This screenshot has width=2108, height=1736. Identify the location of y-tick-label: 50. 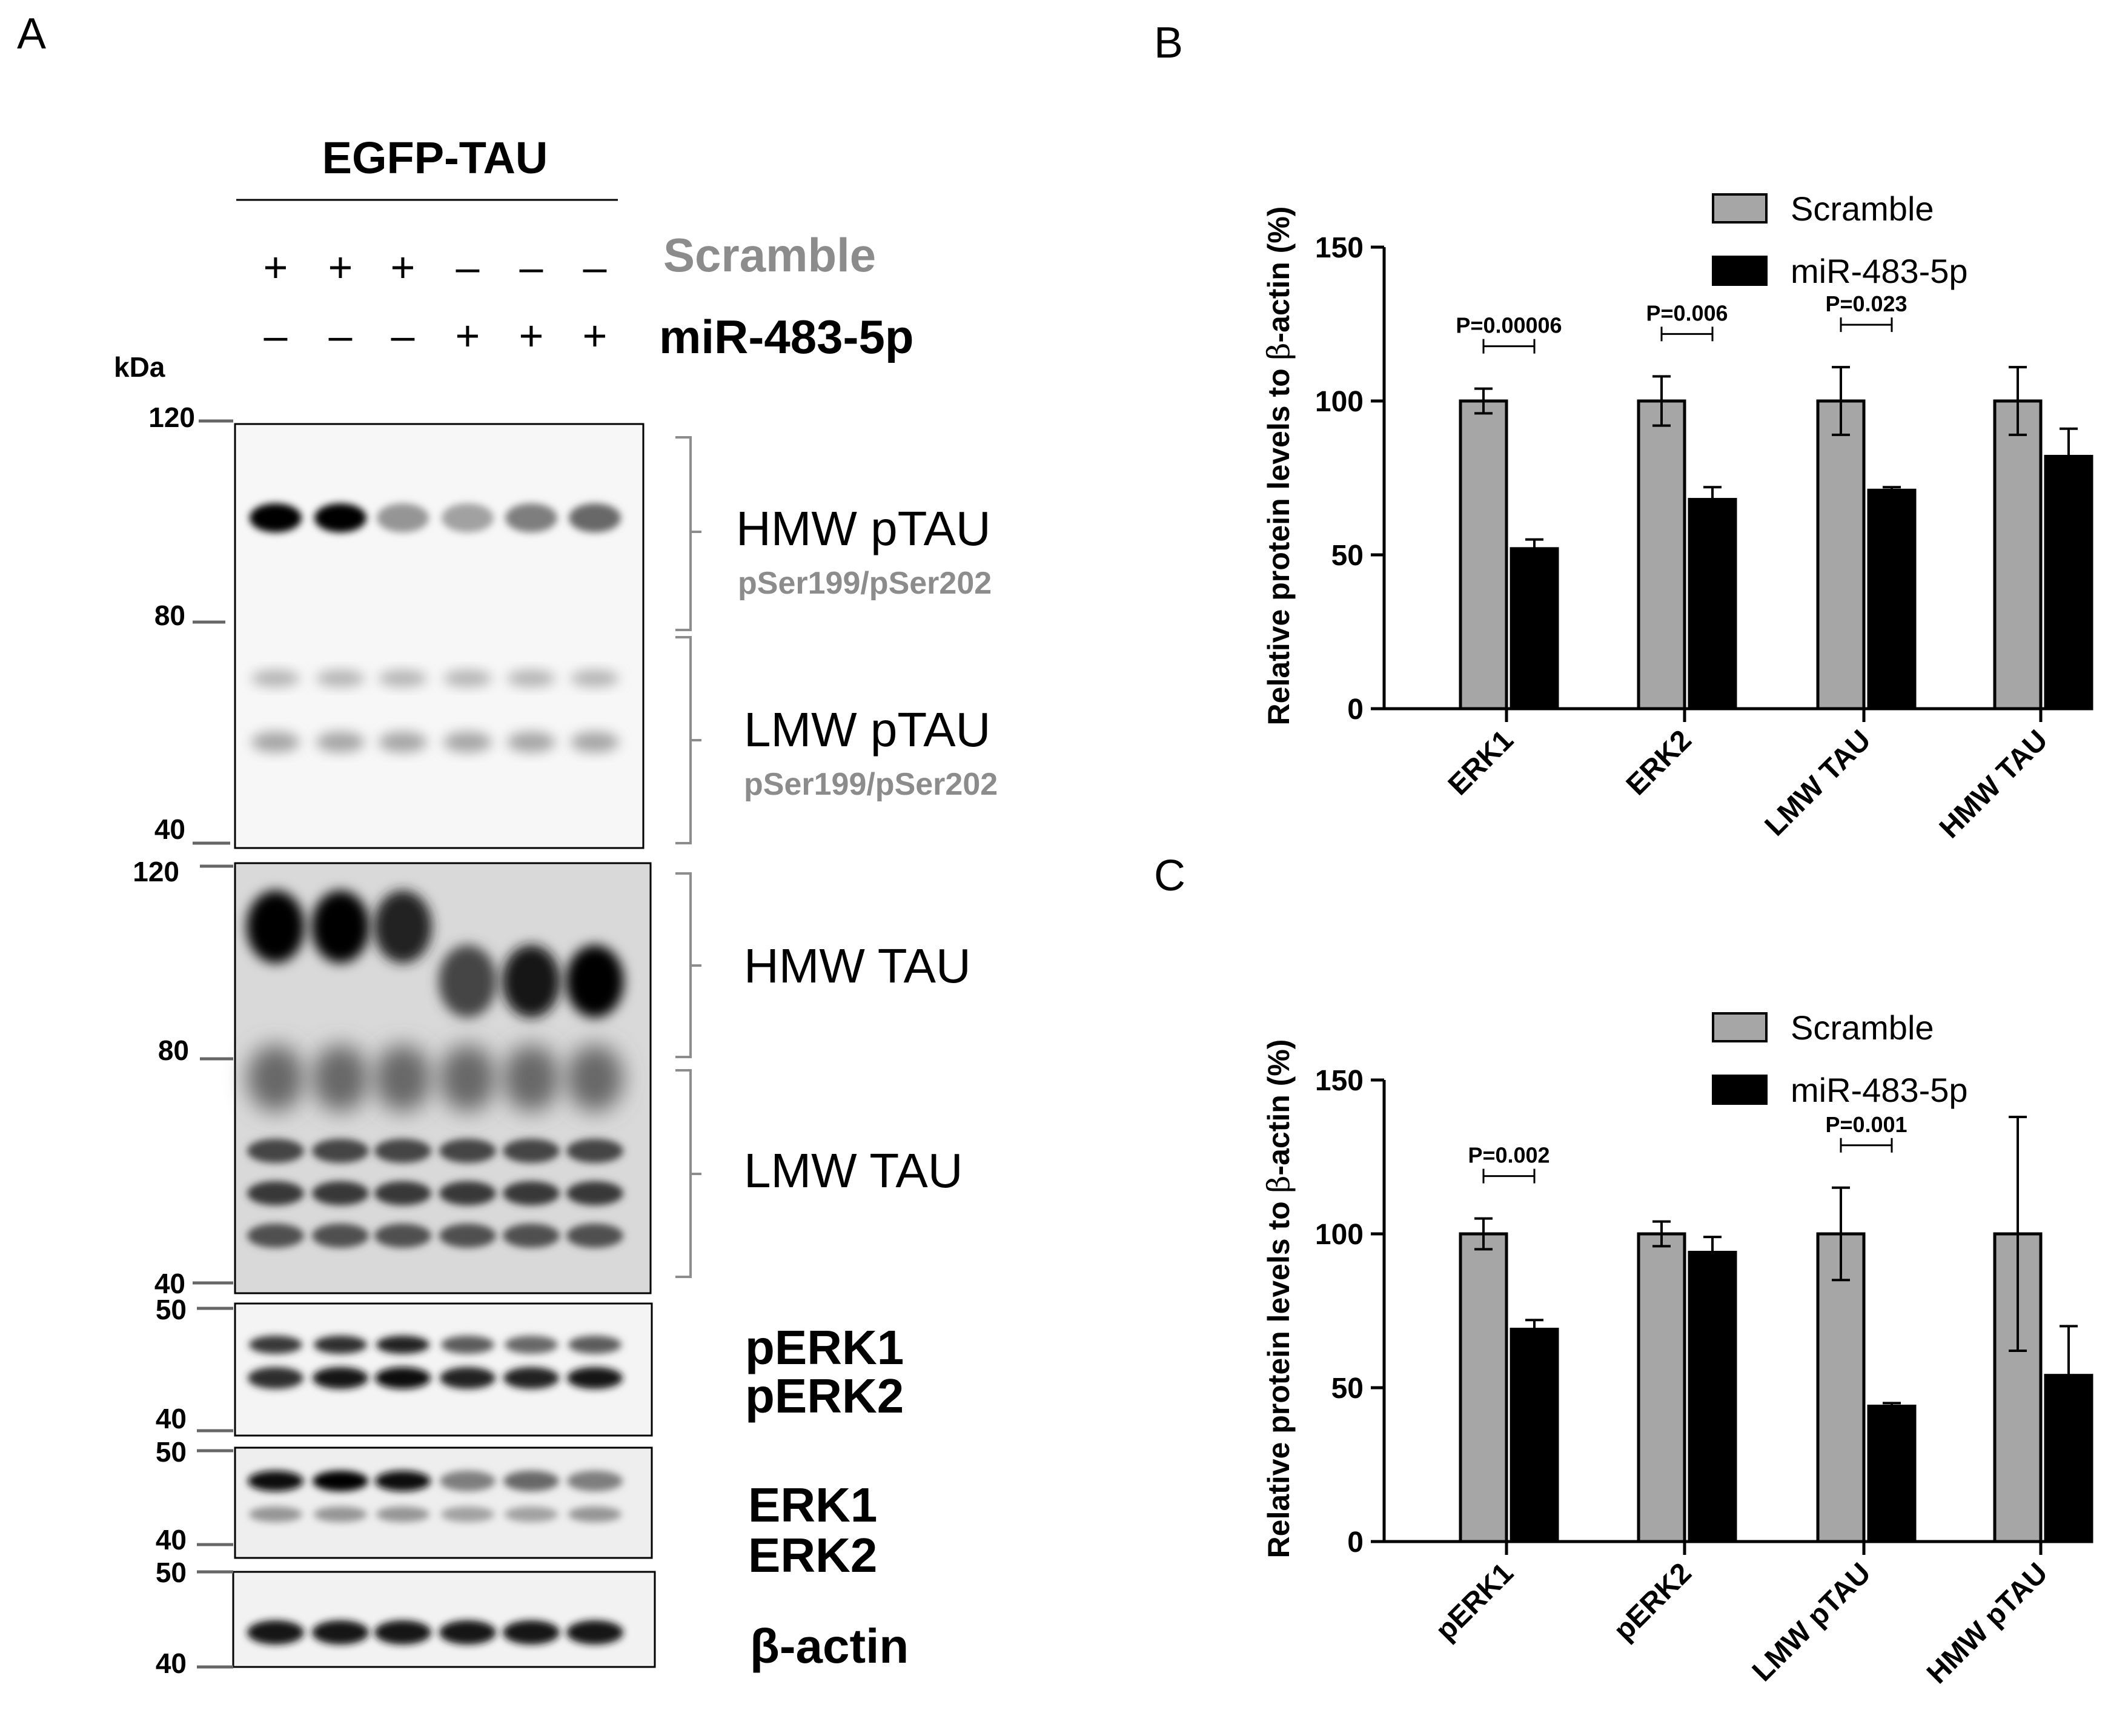
(1347, 1389).